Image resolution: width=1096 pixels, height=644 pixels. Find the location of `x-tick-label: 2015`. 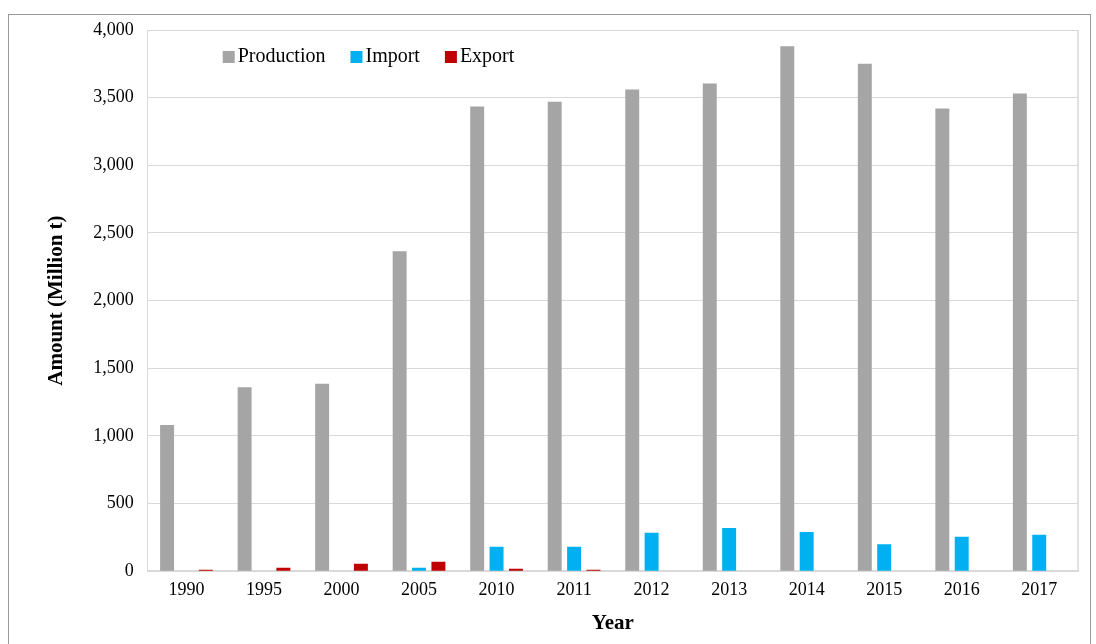

x-tick-label: 2015 is located at coordinates (884, 588).